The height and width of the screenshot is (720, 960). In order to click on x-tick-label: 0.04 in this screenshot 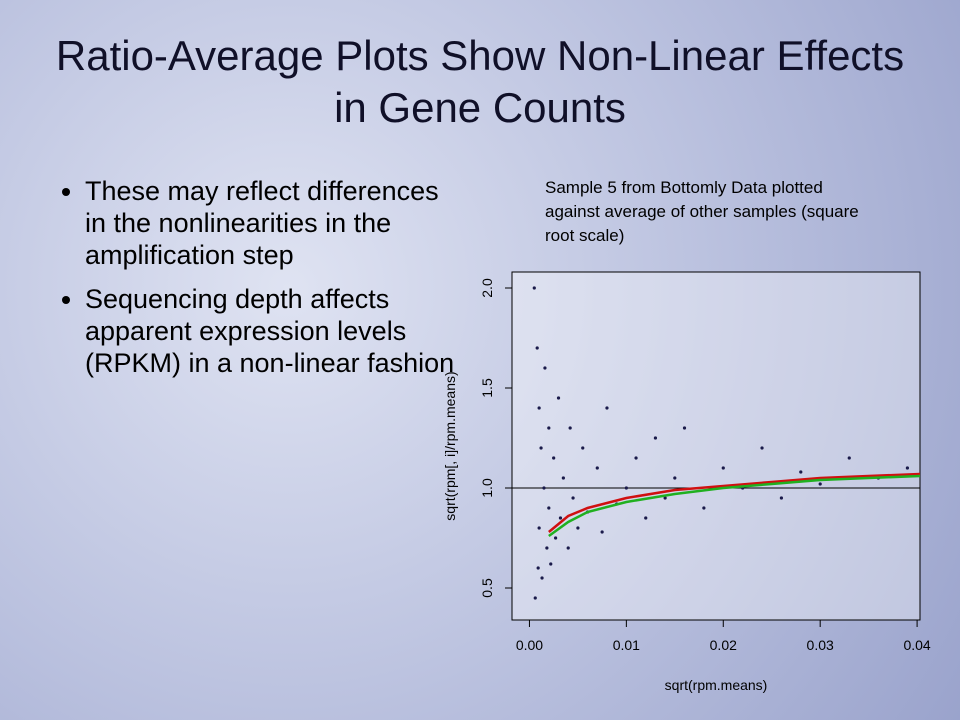, I will do `click(916, 645)`.